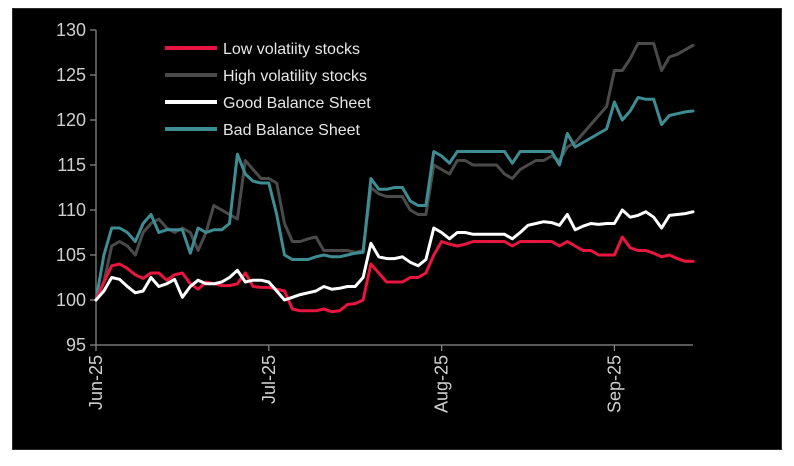  I want to click on legend-label: Bad Balance Sheet, so click(292, 130).